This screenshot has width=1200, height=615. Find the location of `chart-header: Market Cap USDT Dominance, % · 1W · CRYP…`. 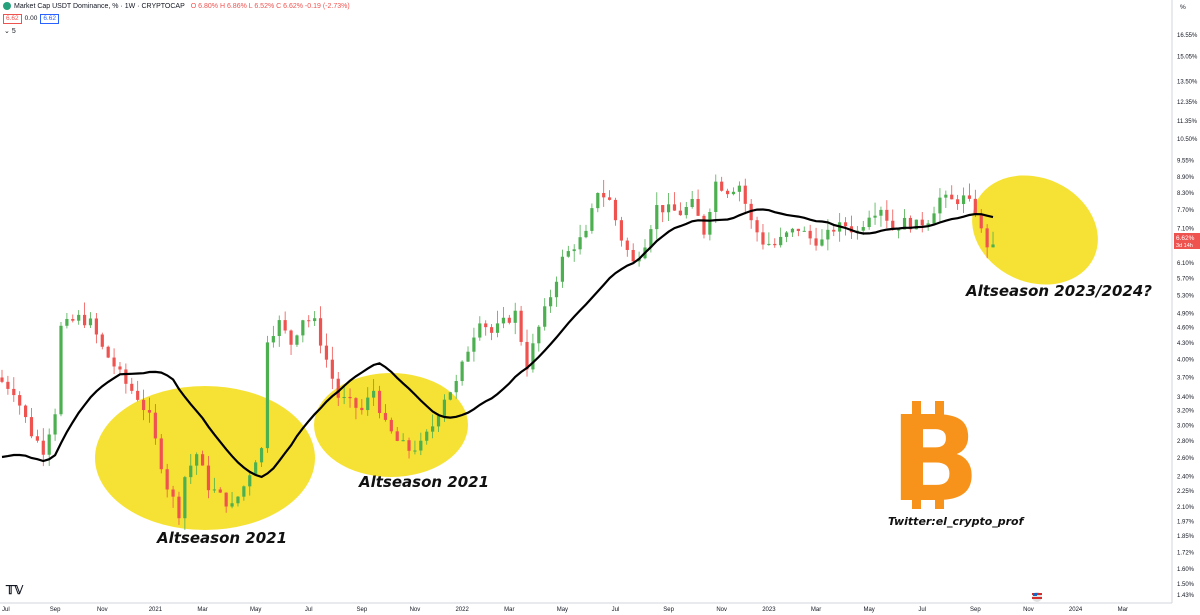

chart-header: Market Cap USDT Dominance, % · 1W · CRYP… is located at coordinates (175, 6).